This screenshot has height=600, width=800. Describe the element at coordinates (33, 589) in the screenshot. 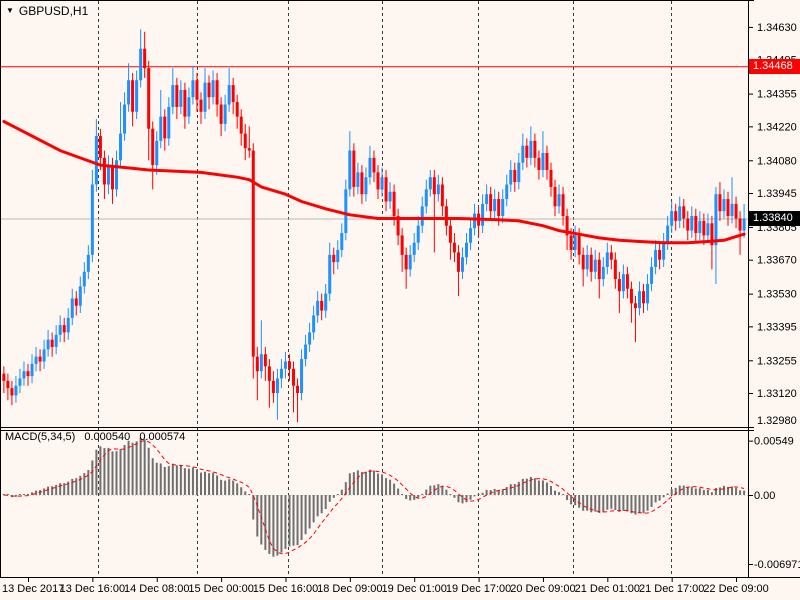

I see `time-tick-label: 13 Dec 2017` at that location.